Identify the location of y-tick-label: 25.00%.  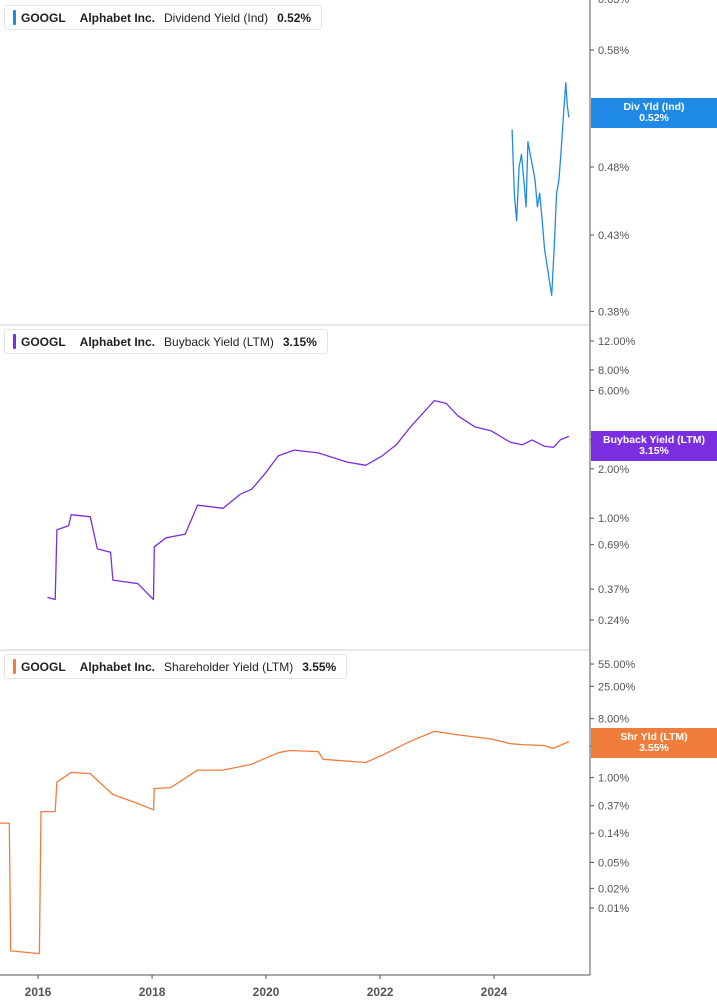
(617, 687).